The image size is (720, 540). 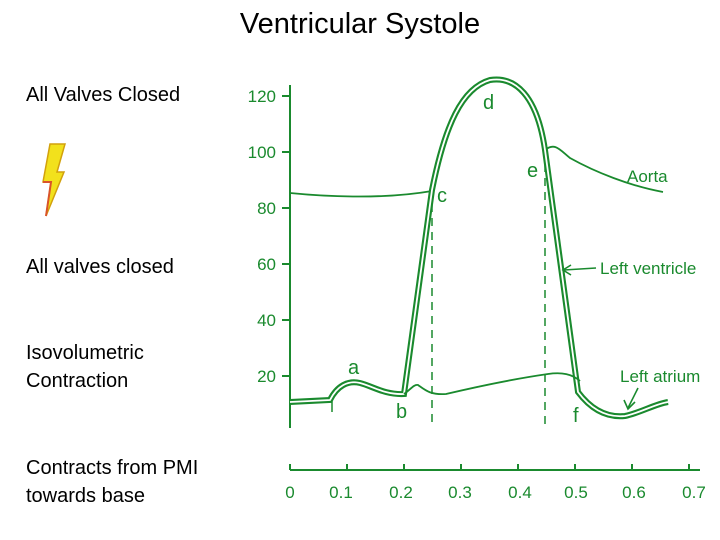 I want to click on x-tick-label: 0.5, so click(x=576, y=492).